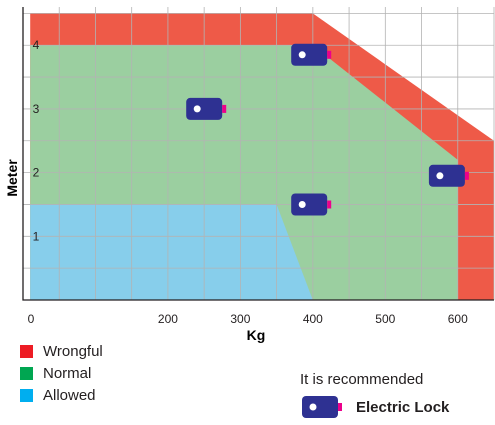 This screenshot has width=495, height=425. What do you see at coordinates (362, 379) in the screenshot?
I see `recommendation-note: It is recommended` at bounding box center [362, 379].